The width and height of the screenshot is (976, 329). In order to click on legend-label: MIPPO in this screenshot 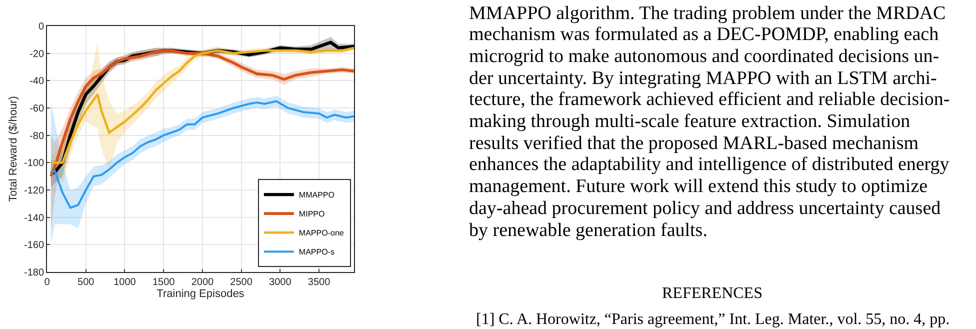, I will do `click(311, 214)`.